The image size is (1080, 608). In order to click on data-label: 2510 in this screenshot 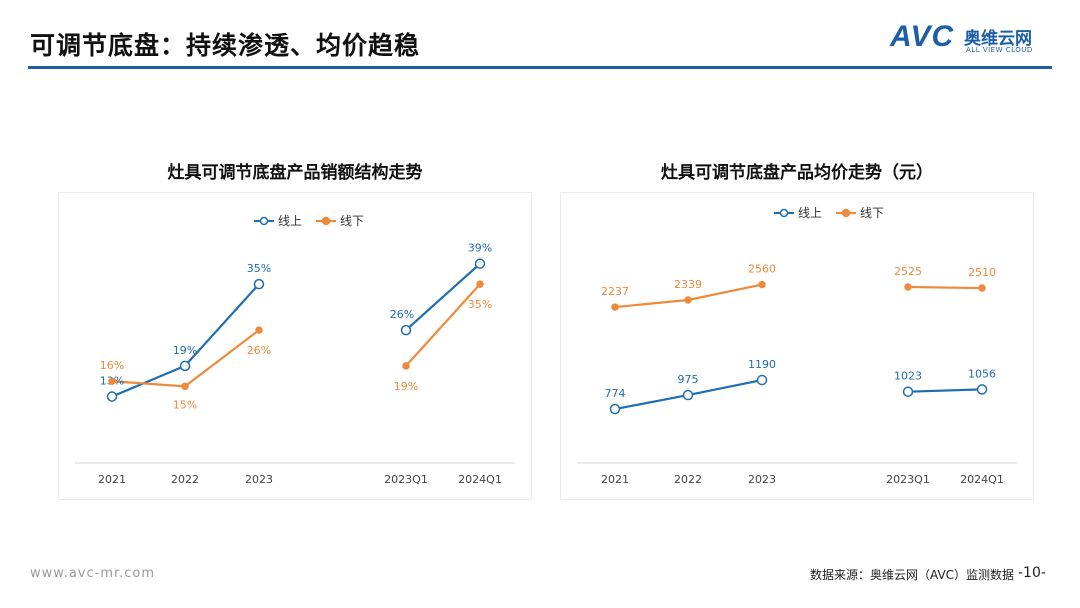, I will do `click(982, 272)`.